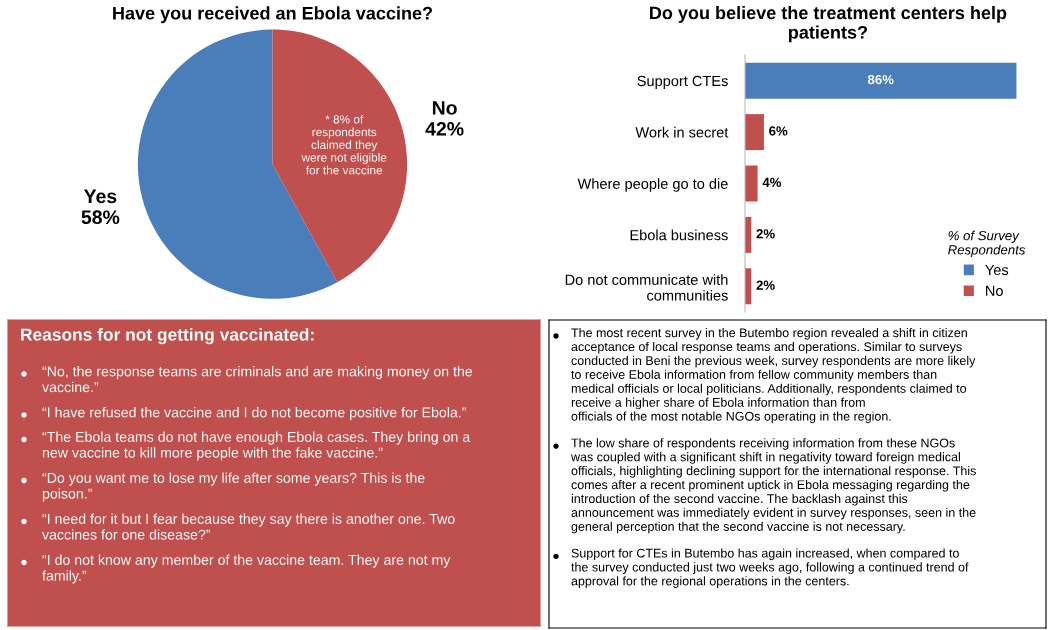 Image resolution: width=1048 pixels, height=630 pixels. I want to click on chart-title: Do you believe the treatment centers help patients?, so click(828, 24).